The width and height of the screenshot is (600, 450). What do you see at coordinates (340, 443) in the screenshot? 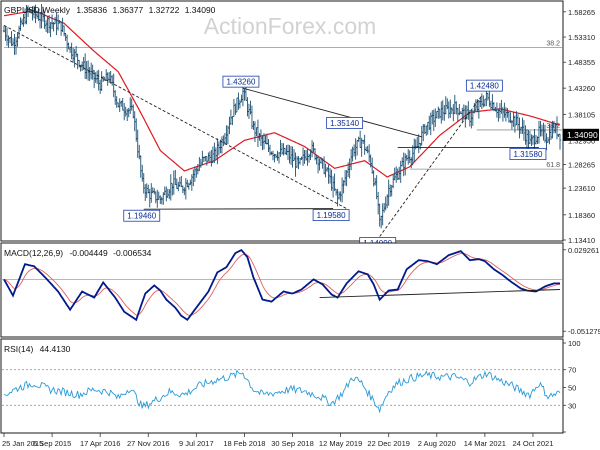
I see `x-tick-label: 12 May 2019` at bounding box center [340, 443].